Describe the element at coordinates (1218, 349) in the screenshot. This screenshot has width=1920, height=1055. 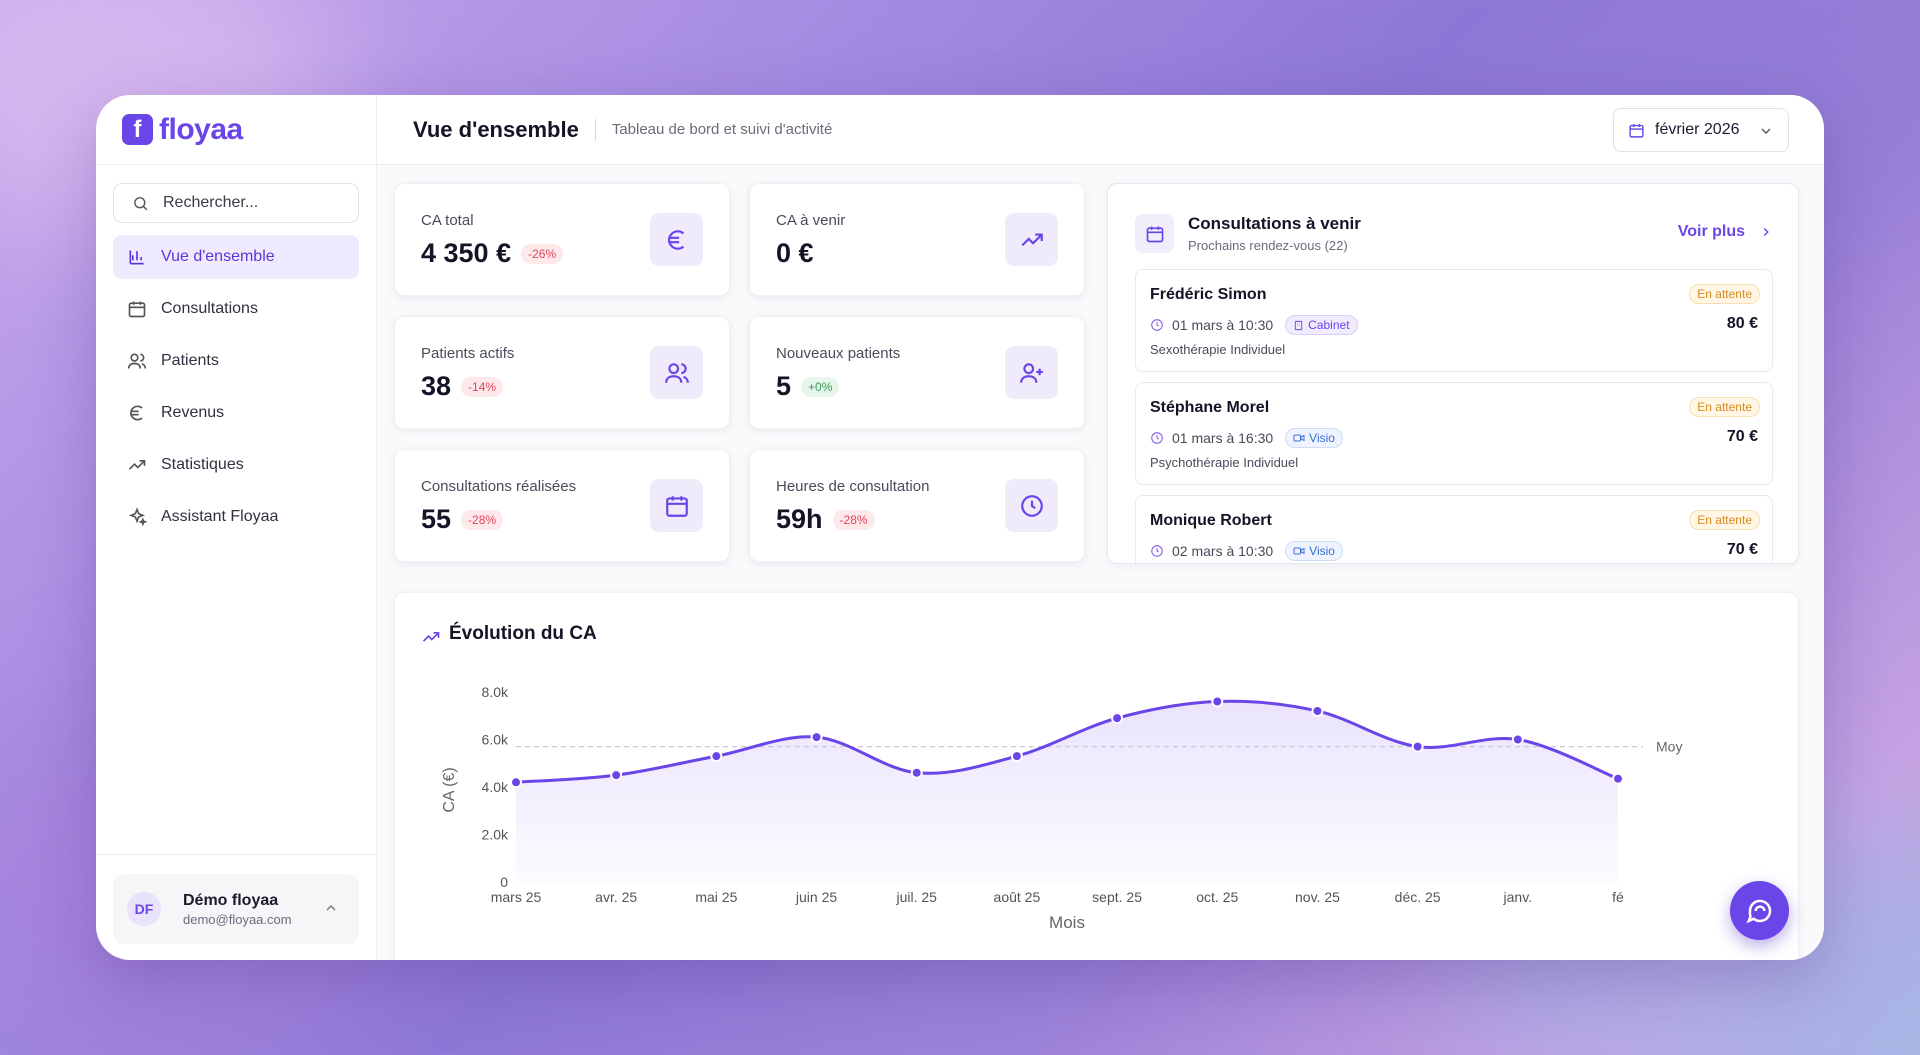
I see `consultation-type: Sexothérapie Individuel` at that location.